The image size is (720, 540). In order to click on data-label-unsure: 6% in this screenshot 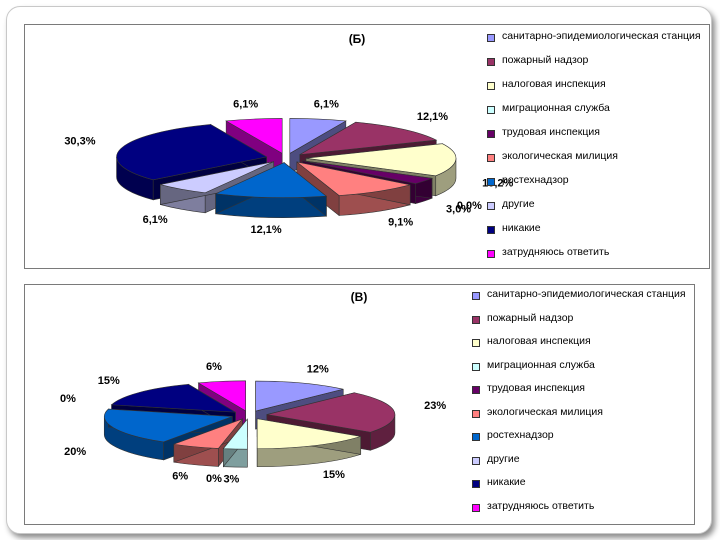, I will do `click(214, 367)`.